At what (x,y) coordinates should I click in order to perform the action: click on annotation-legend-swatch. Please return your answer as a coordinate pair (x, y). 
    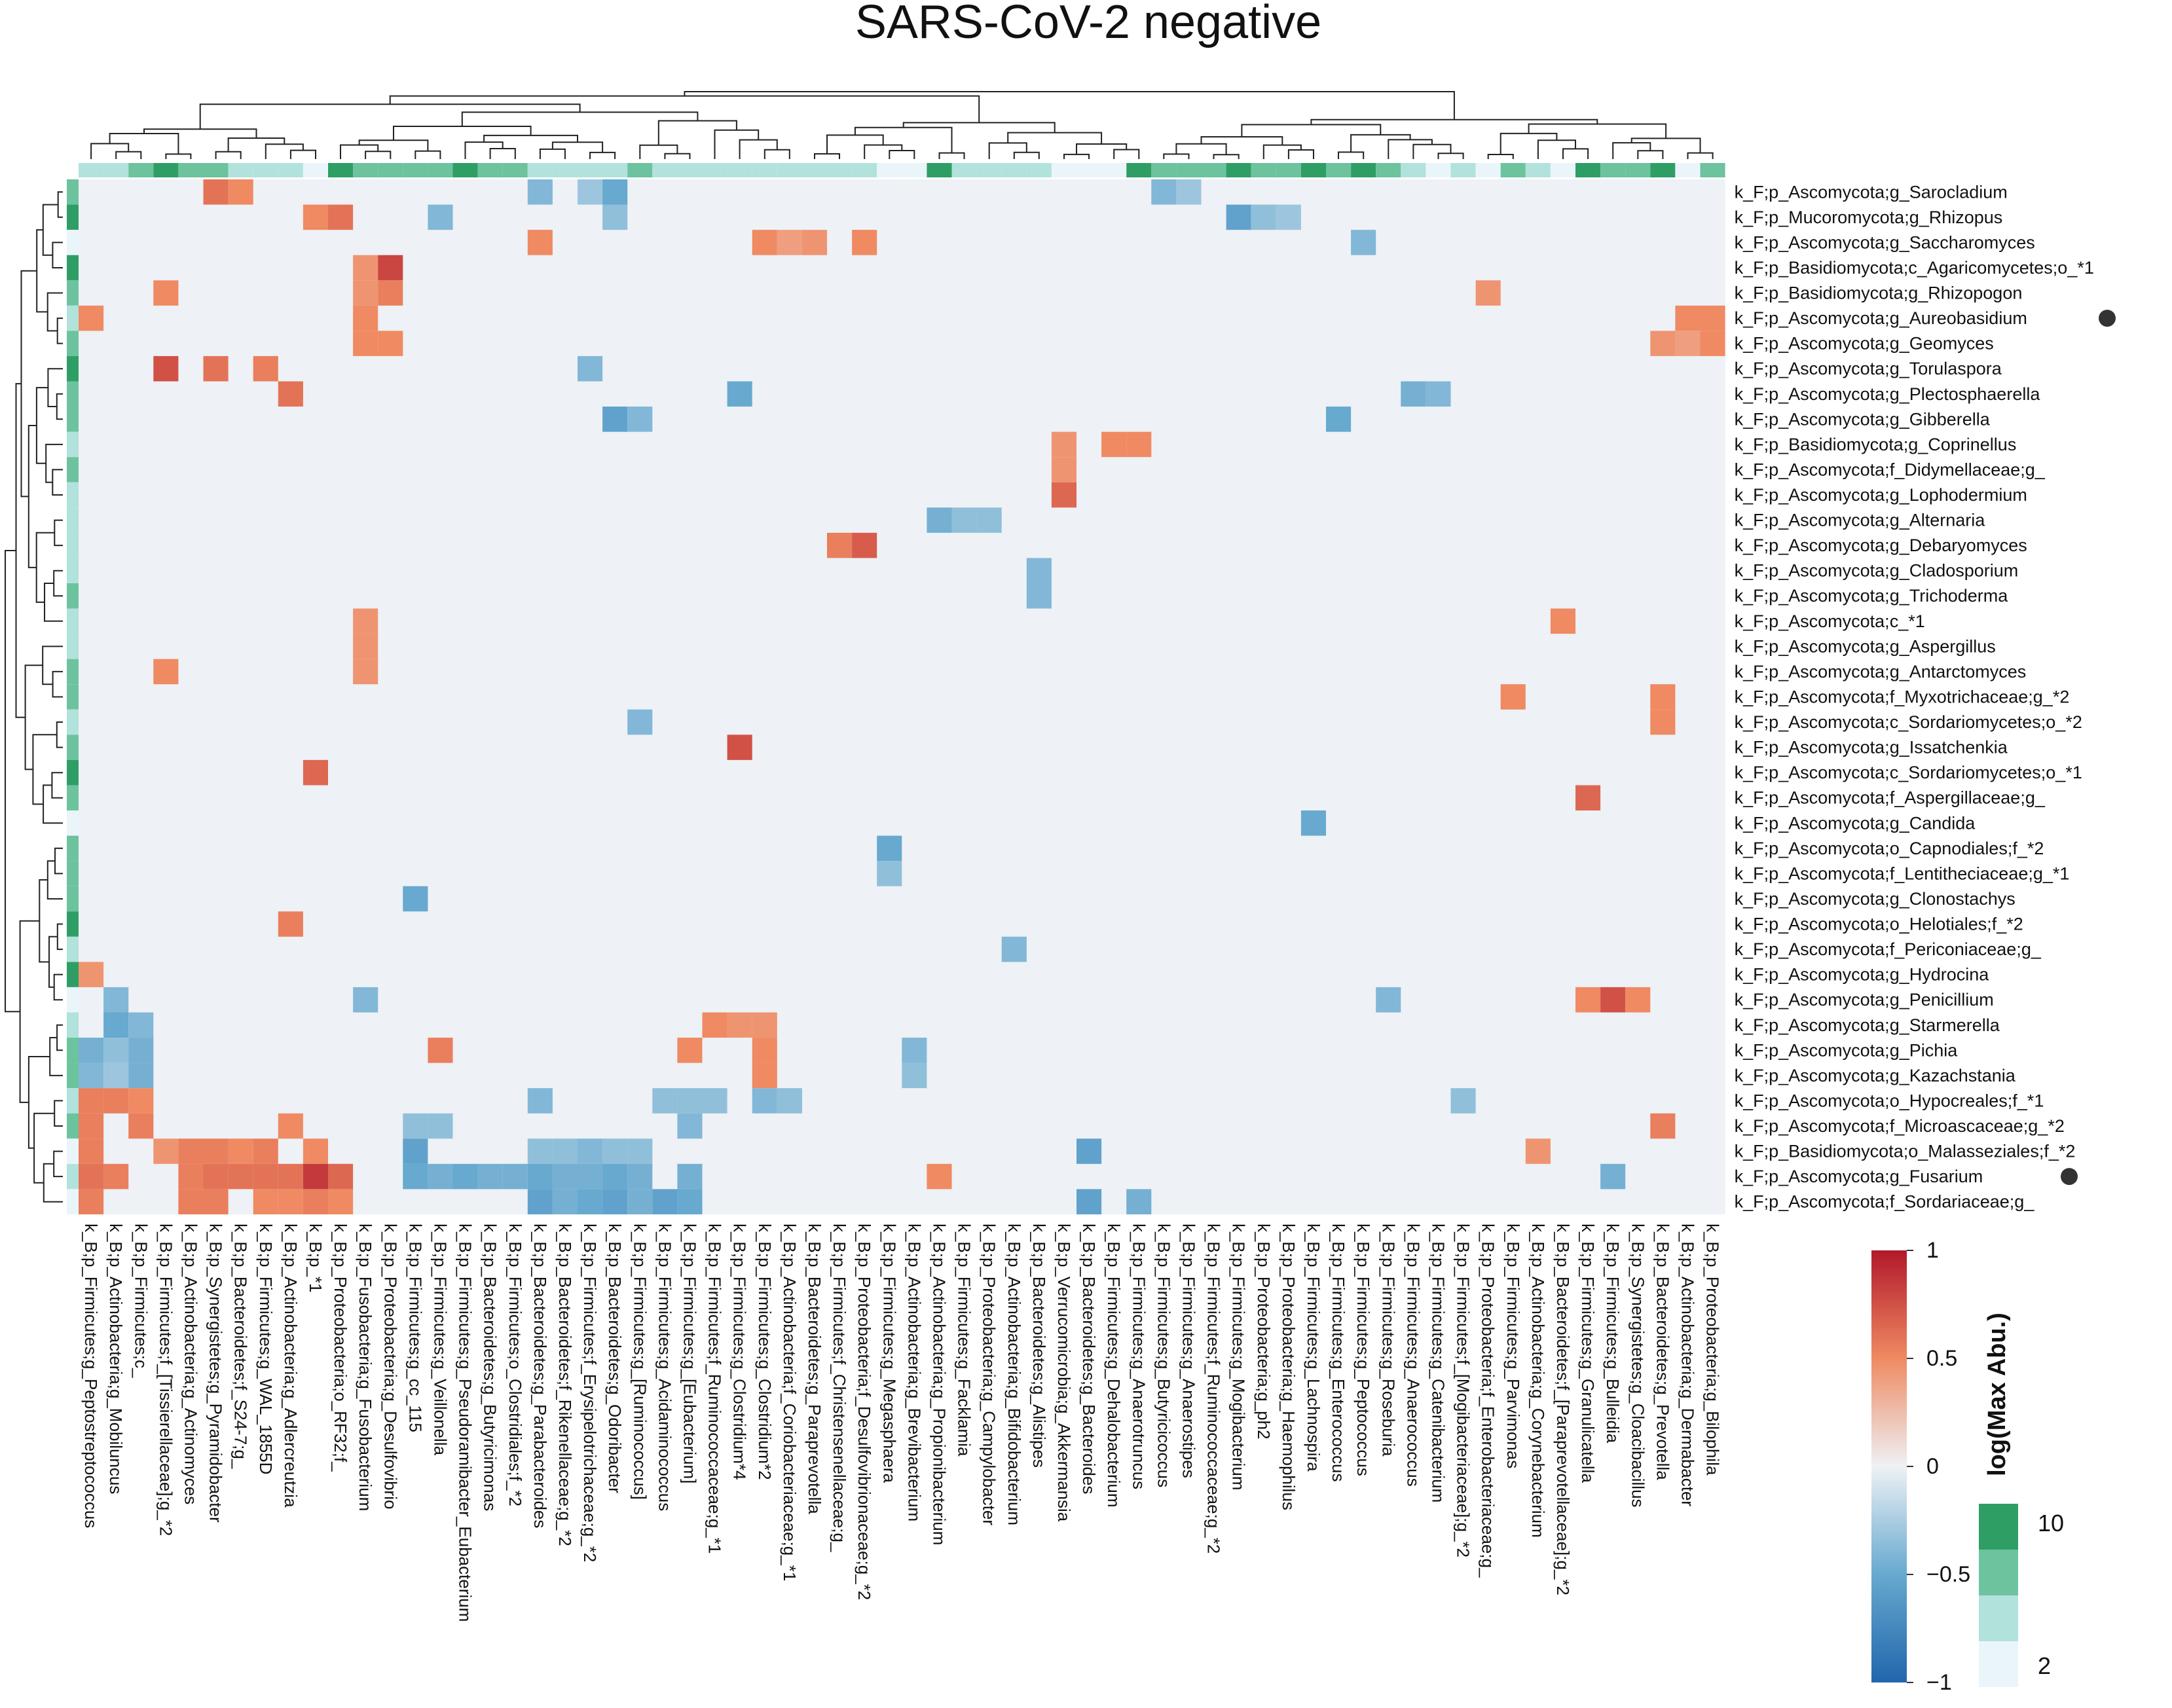
    Looking at the image, I should click on (1998, 1664).